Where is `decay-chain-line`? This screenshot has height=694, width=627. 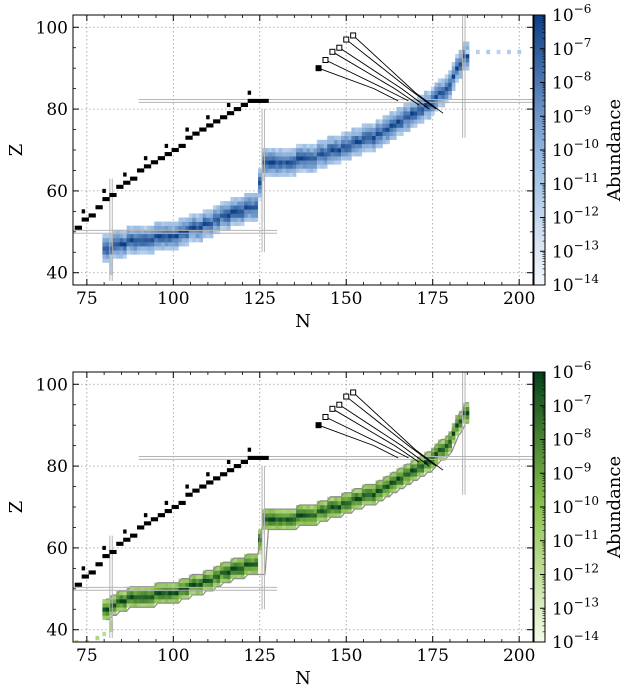 decay-chain-line is located at coordinates (367, 437).